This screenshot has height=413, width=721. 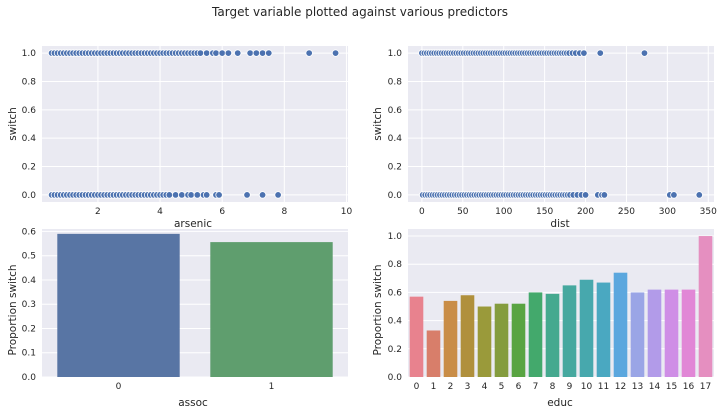 What do you see at coordinates (193, 403) in the screenshot?
I see `xlabel-assoc: assoc` at bounding box center [193, 403].